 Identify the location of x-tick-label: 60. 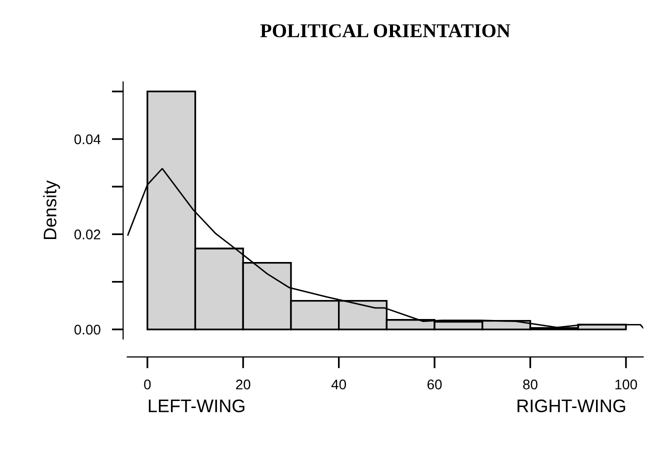
(435, 385).